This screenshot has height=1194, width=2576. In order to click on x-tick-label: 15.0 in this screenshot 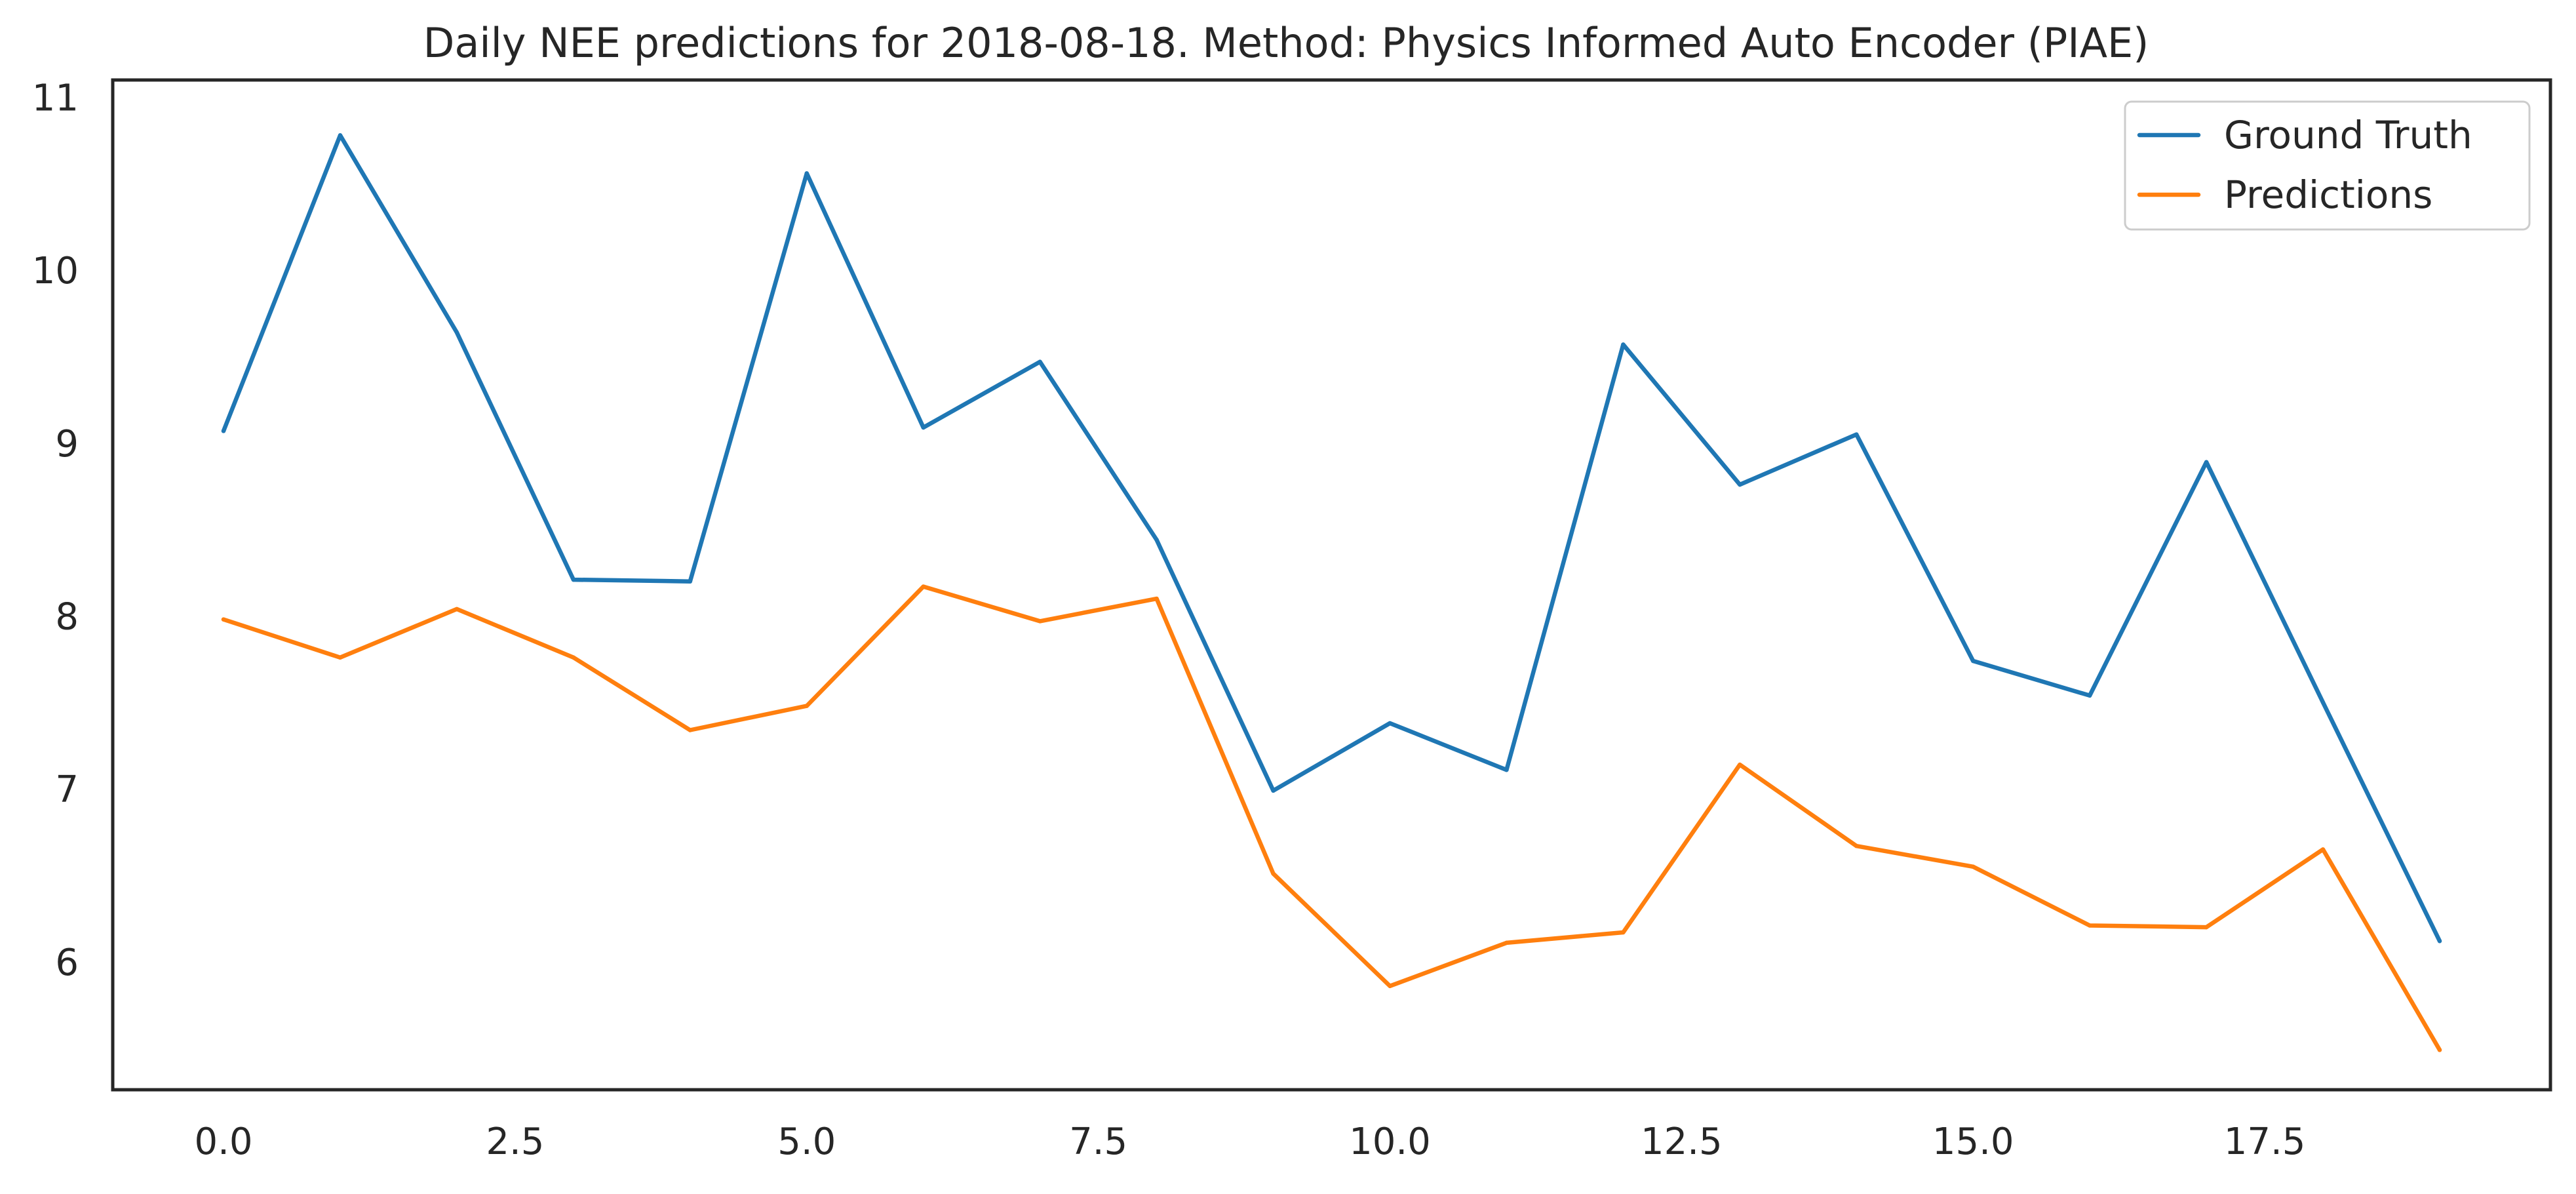, I will do `click(1973, 1142)`.